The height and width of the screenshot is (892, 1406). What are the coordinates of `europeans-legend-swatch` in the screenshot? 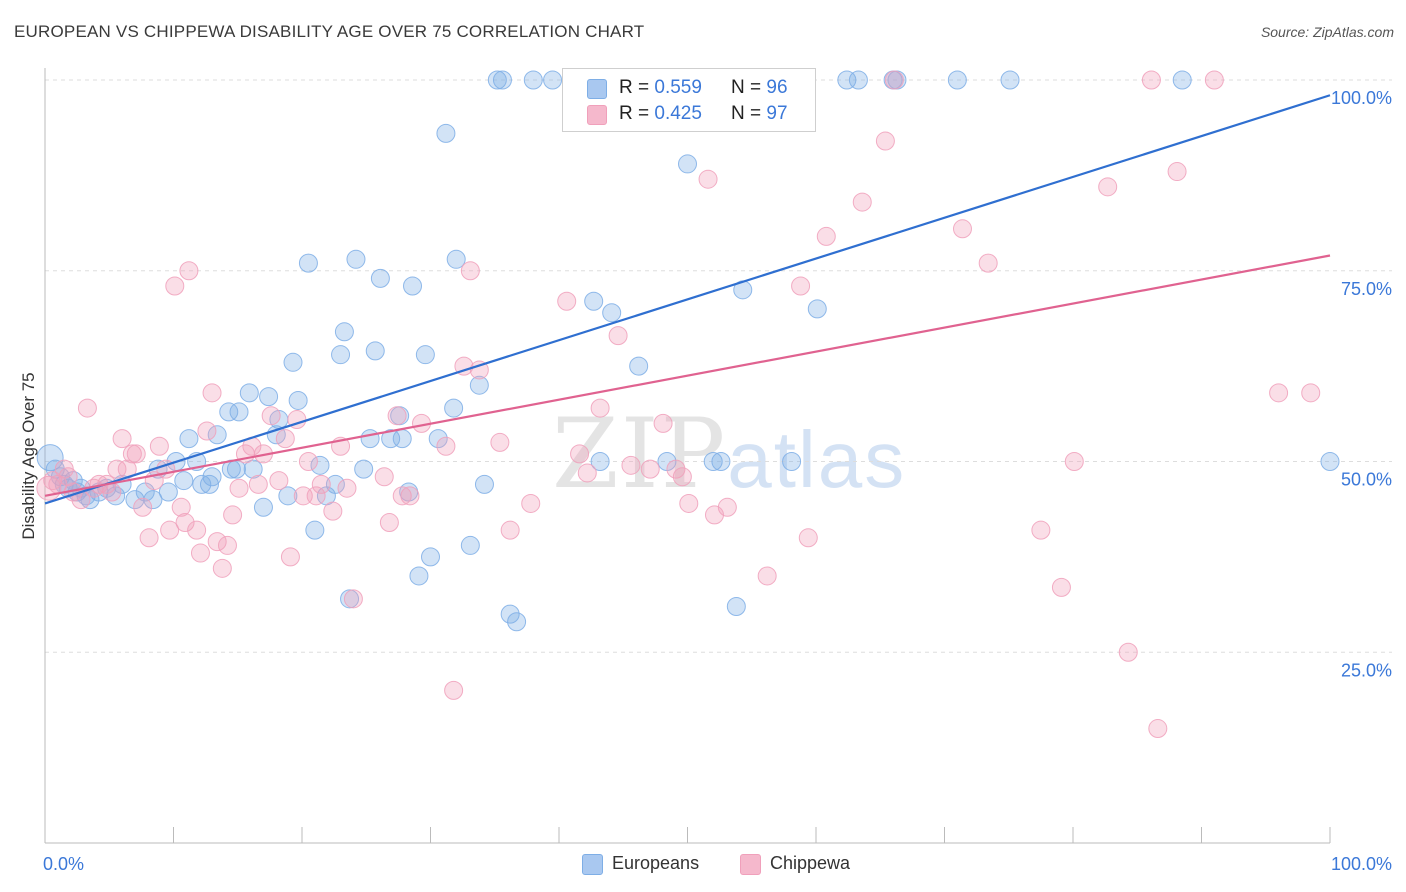 It's located at (592, 864).